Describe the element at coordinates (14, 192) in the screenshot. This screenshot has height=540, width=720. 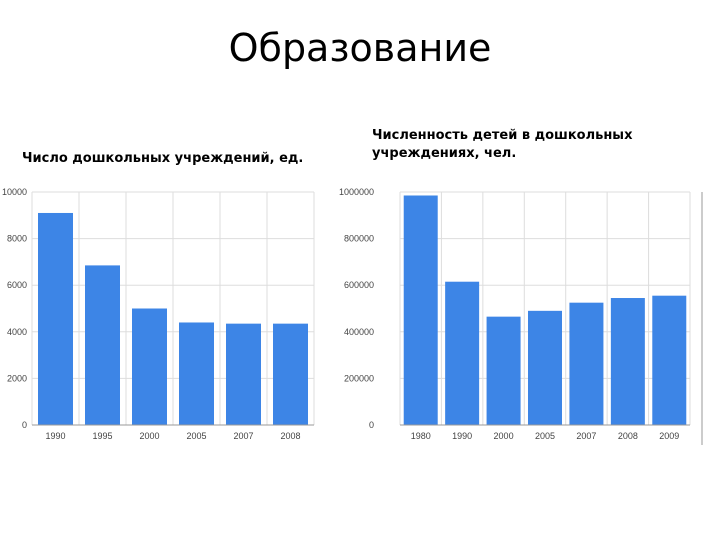
I see `chart-1-ytick-label: 10000` at that location.